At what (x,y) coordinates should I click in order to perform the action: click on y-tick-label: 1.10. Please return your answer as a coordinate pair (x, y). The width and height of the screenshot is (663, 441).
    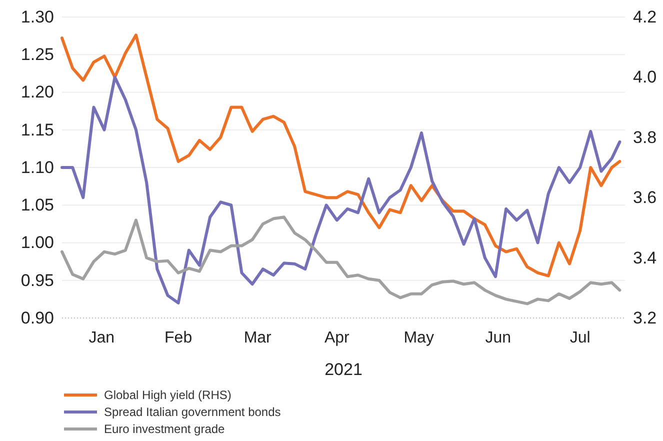
    Looking at the image, I should click on (37, 167).